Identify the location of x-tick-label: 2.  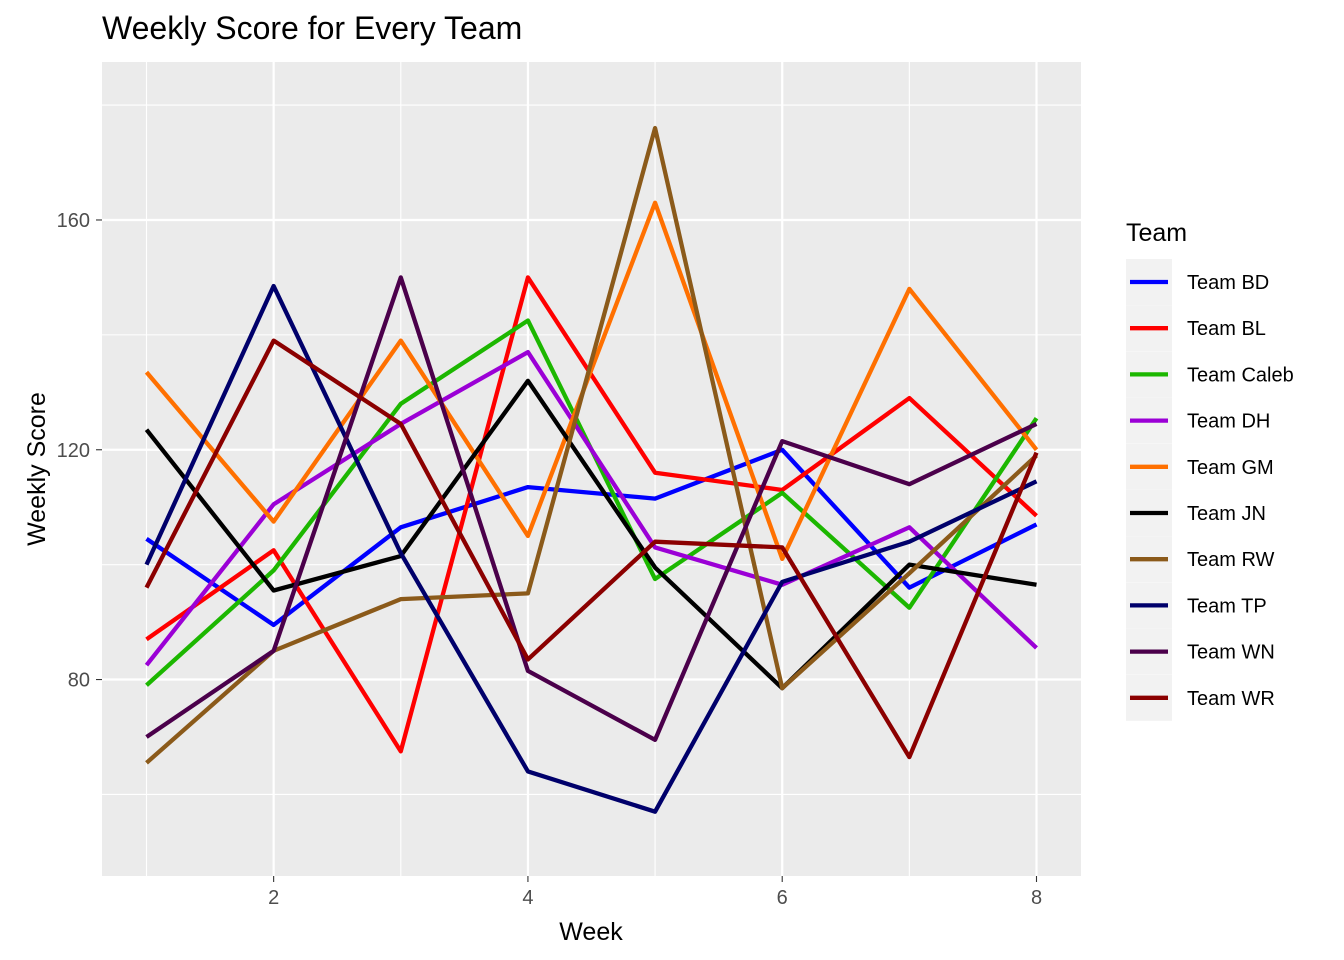
(273, 898).